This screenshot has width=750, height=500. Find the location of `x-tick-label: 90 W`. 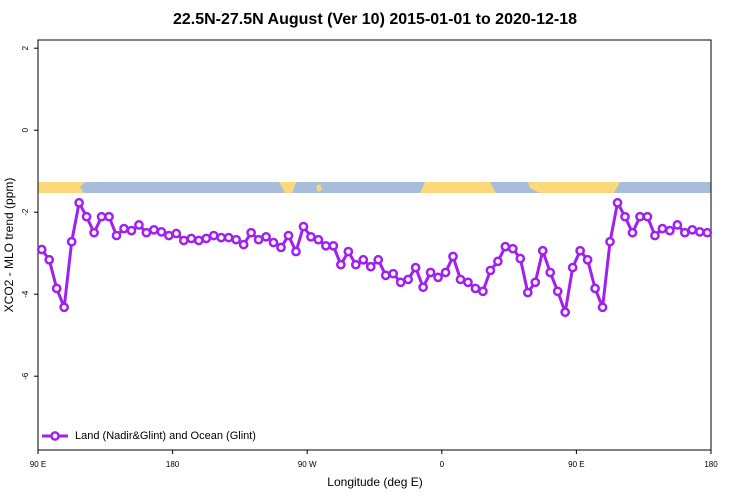

x-tick-label: 90 W is located at coordinates (307, 464).